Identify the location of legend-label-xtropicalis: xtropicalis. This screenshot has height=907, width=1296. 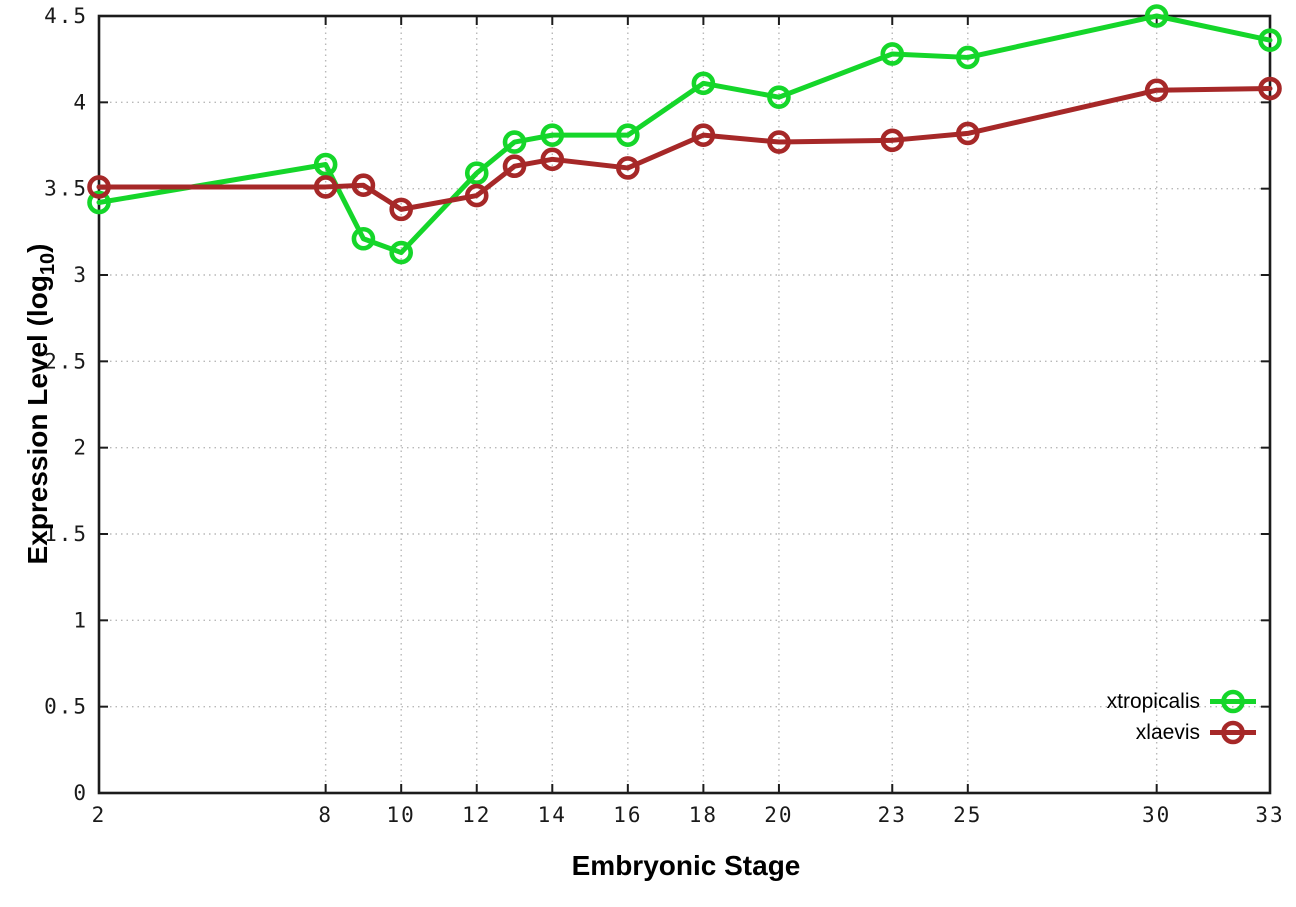
(1153, 701).